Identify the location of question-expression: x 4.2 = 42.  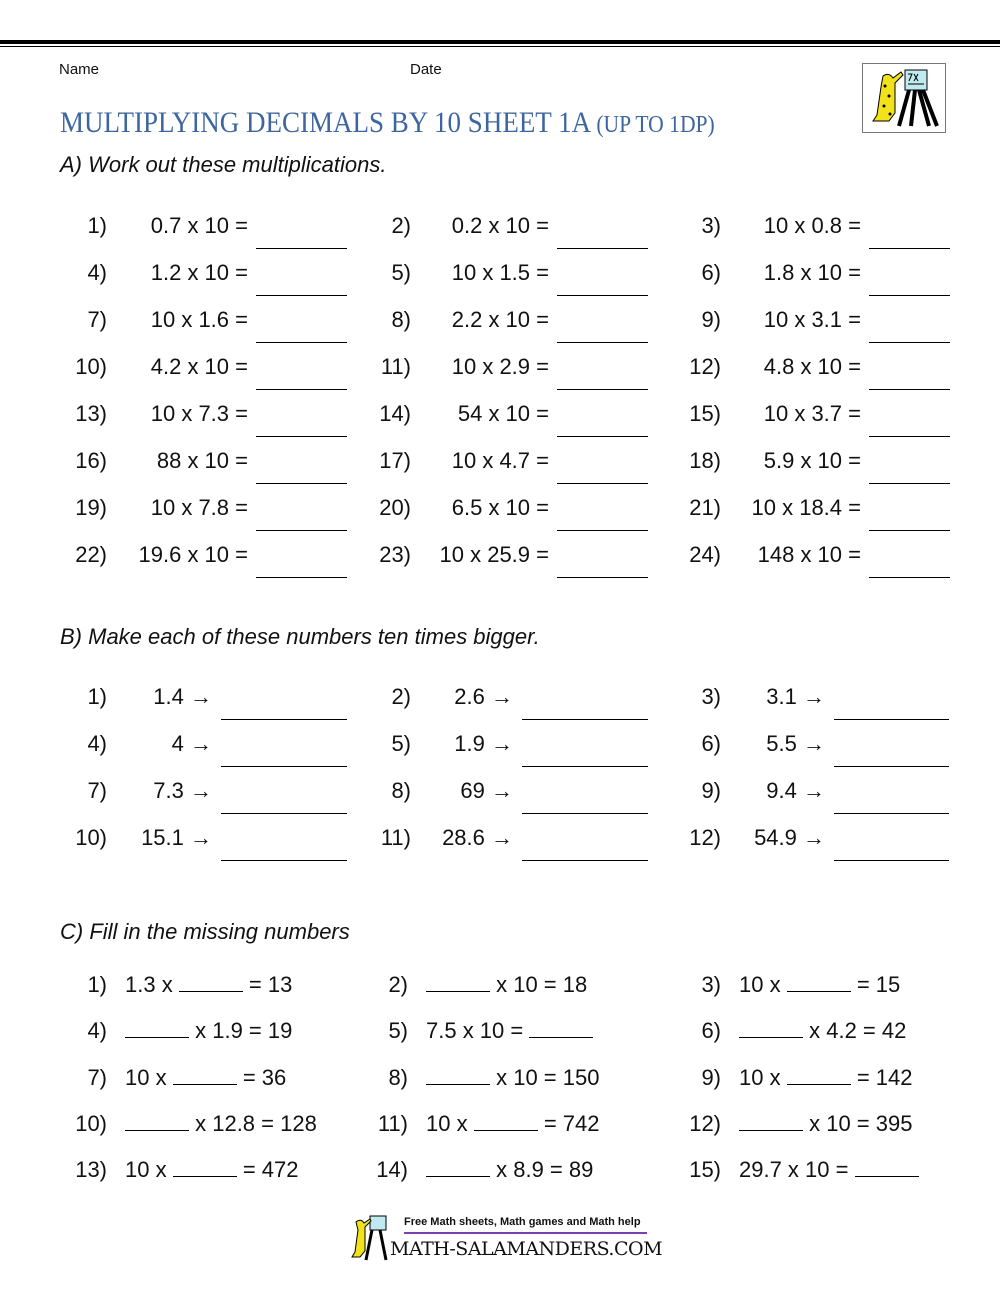
(822, 1031).